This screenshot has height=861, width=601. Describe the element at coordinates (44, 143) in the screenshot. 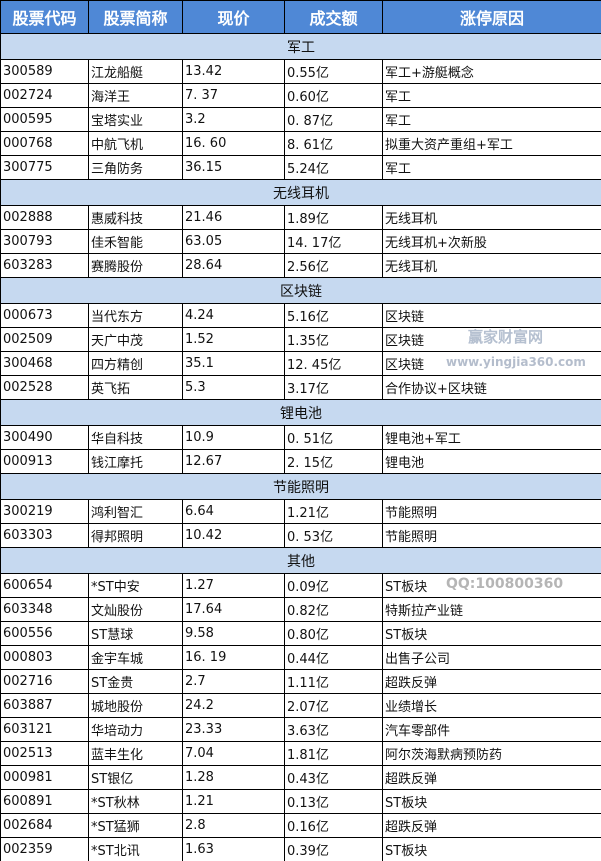

I see `cell-code: 000768` at that location.